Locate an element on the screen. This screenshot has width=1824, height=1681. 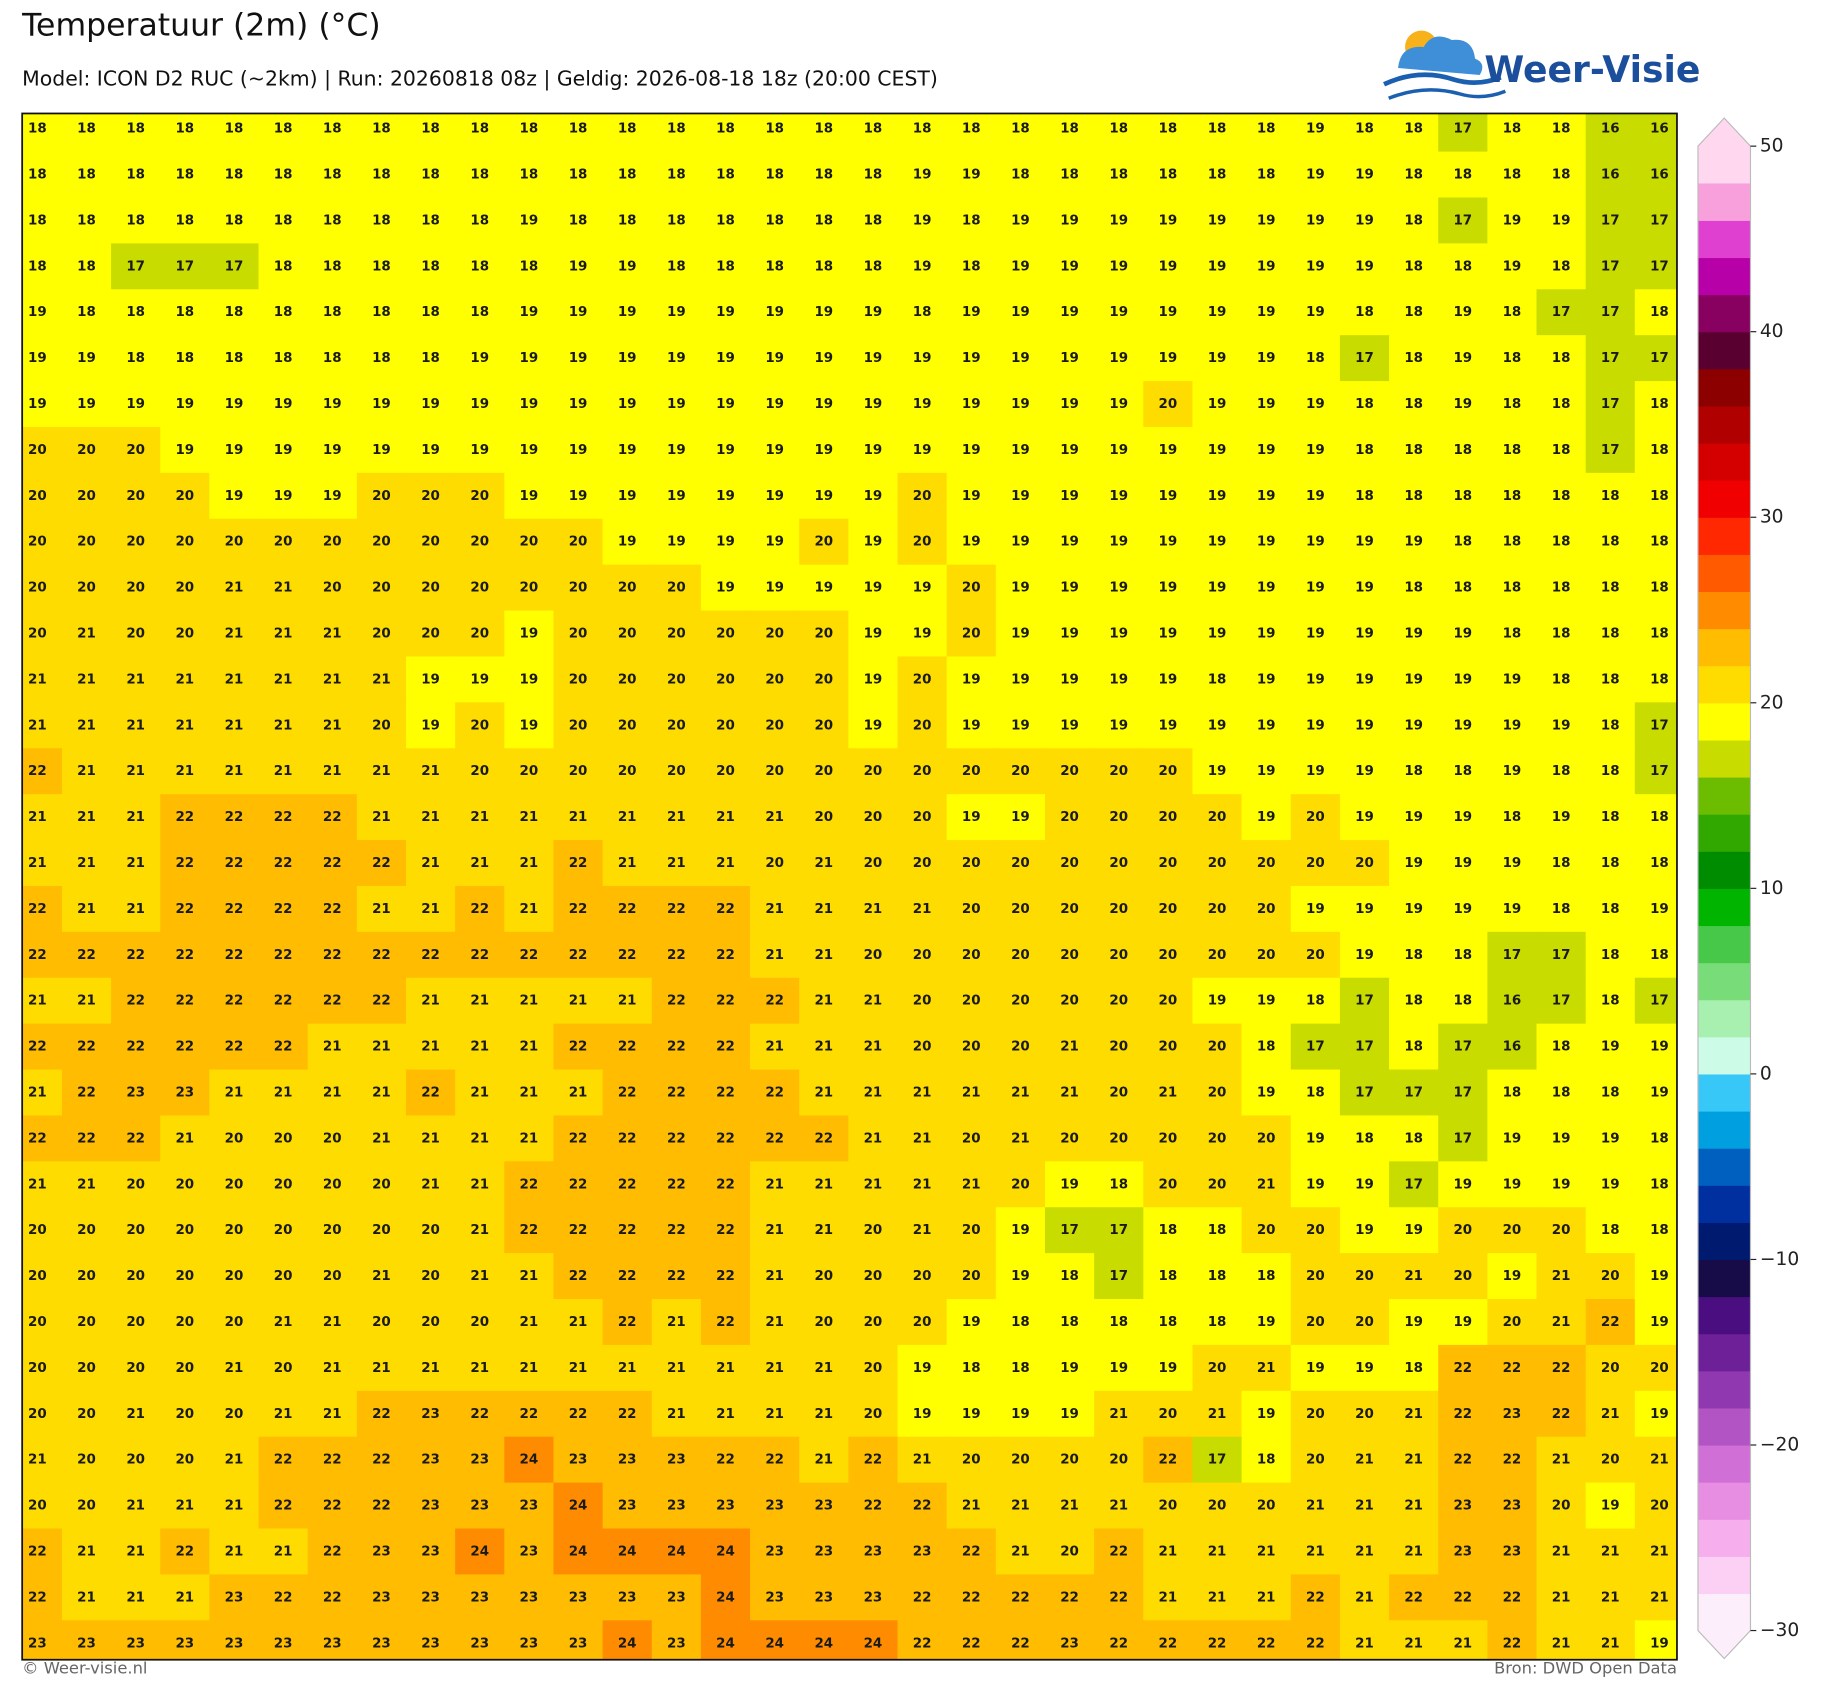
temperature-value: 23 is located at coordinates (430, 1506).